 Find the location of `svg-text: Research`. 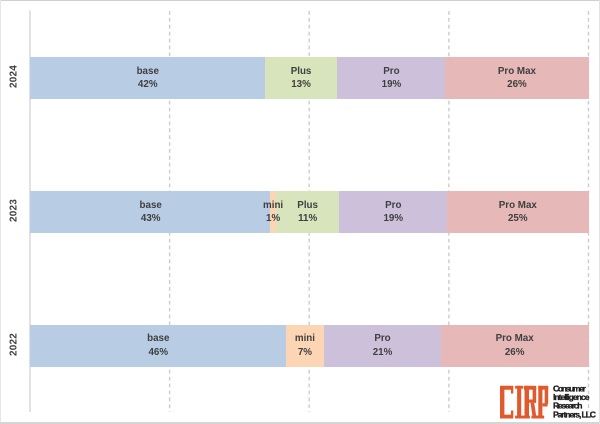

svg-text: Research is located at coordinates (568, 405).